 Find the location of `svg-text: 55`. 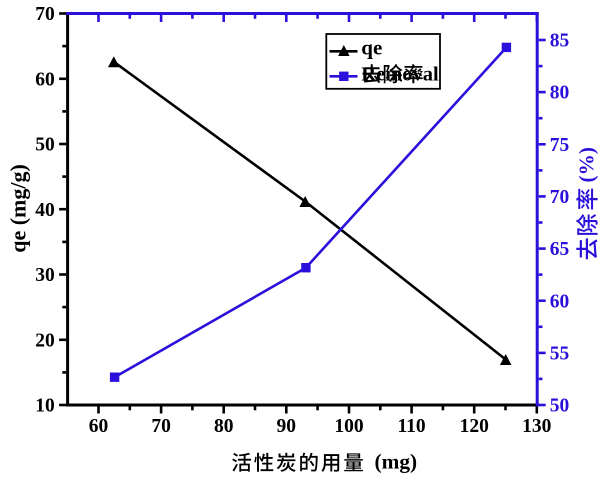

svg-text: 55 is located at coordinates (560, 354).